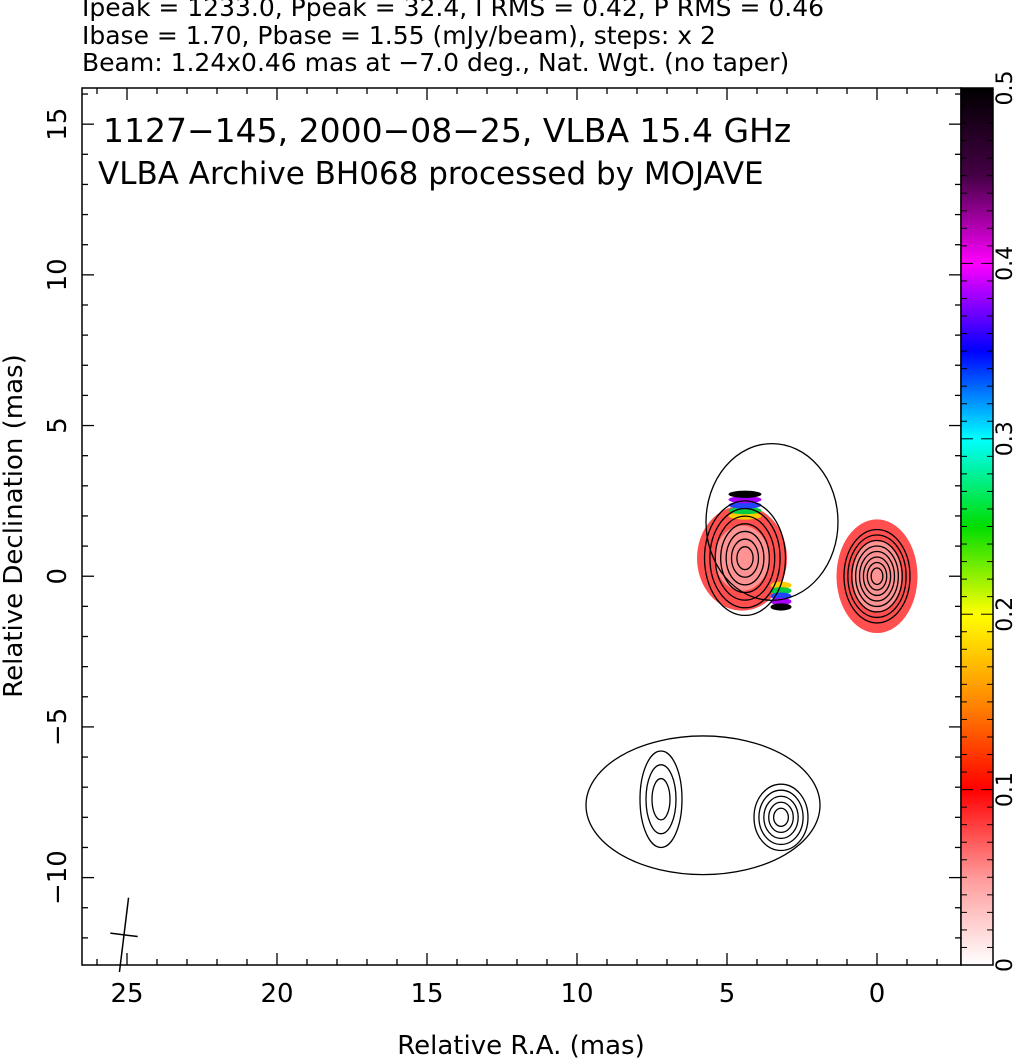  Describe the element at coordinates (58, 576) in the screenshot. I see `y-tick-label: 0` at that location.